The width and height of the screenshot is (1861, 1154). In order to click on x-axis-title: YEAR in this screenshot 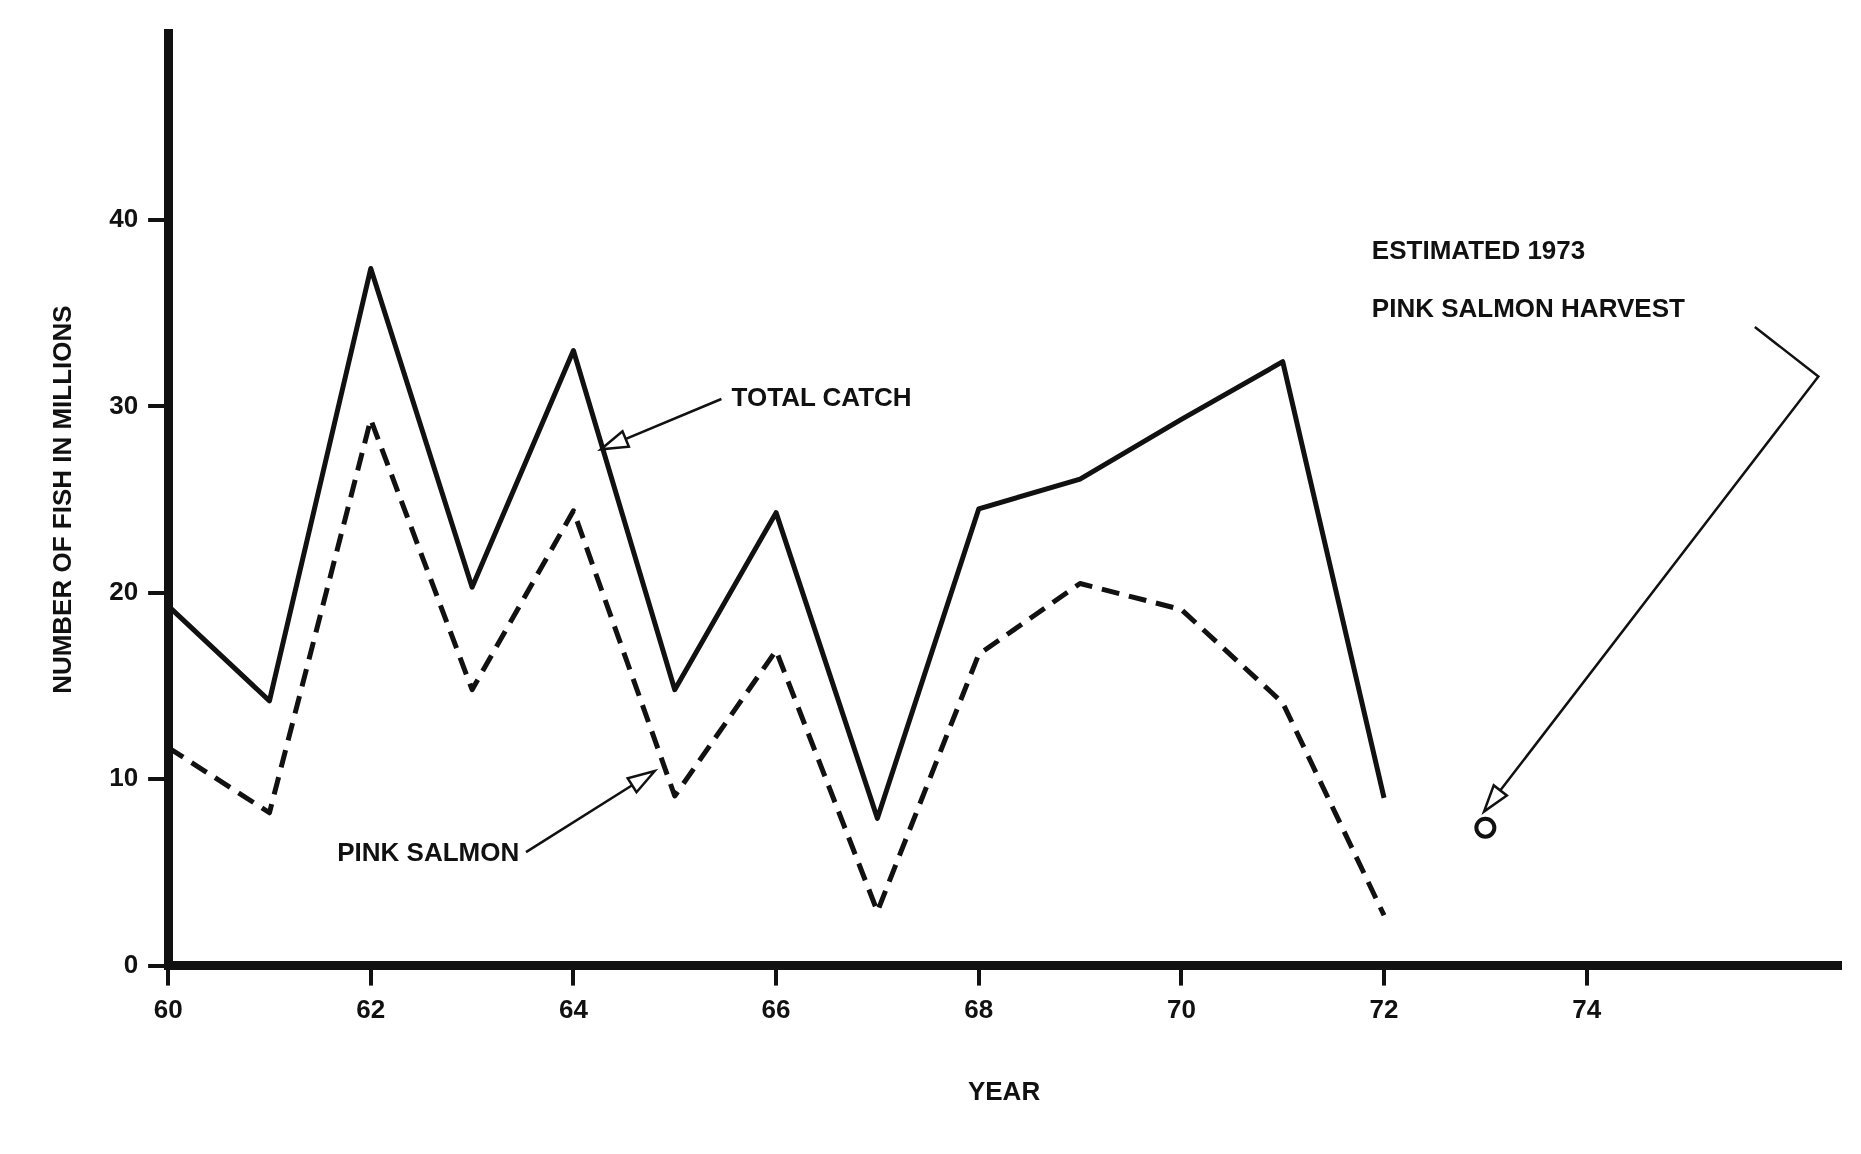, I will do `click(1004, 1090)`.